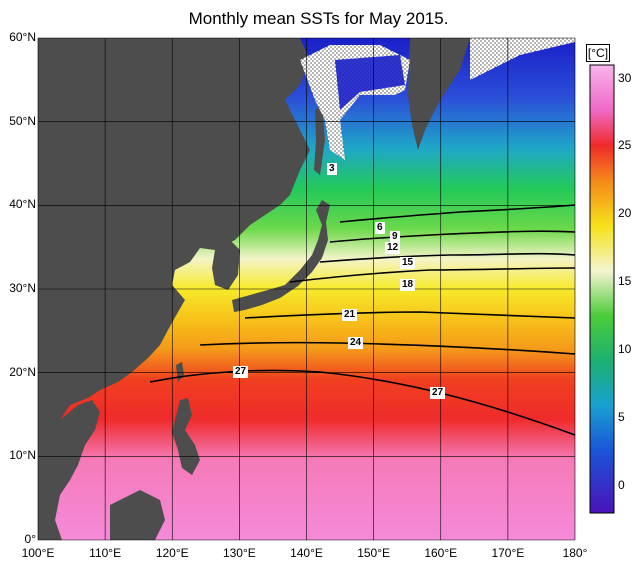 Image resolution: width=637 pixels, height=564 pixels. I want to click on kamchatka-land, so click(439, 94).